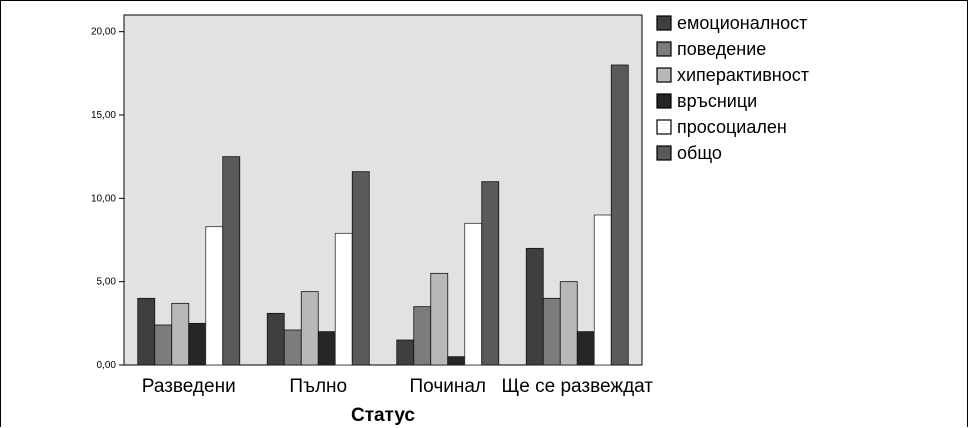  I want to click on legend-label: хиперактивност, so click(743, 75).